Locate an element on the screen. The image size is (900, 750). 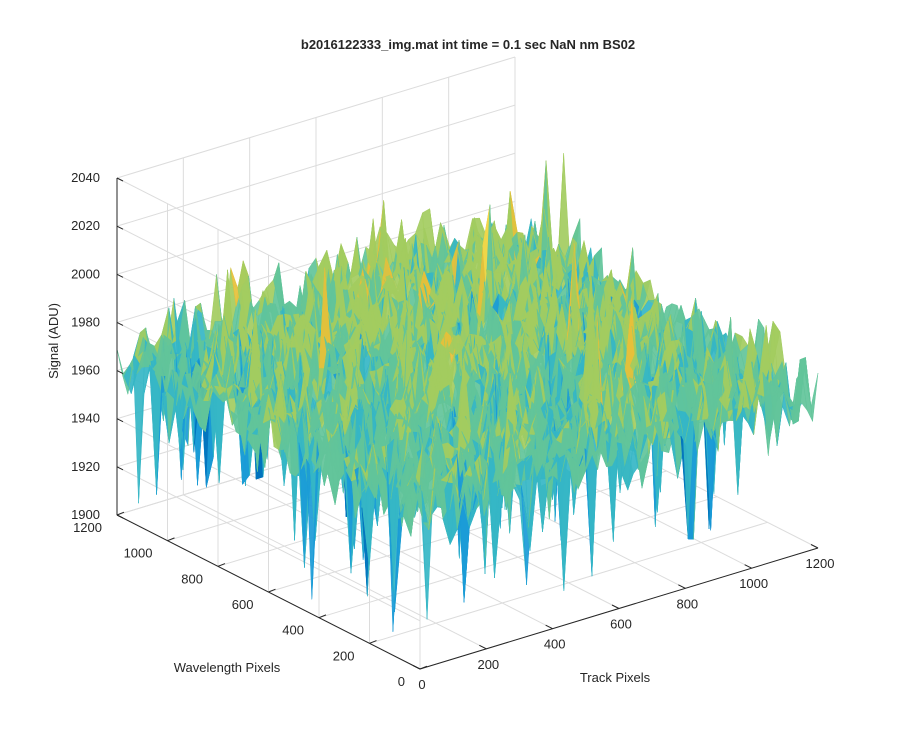
y-tick-label: 200 is located at coordinates (344, 655).